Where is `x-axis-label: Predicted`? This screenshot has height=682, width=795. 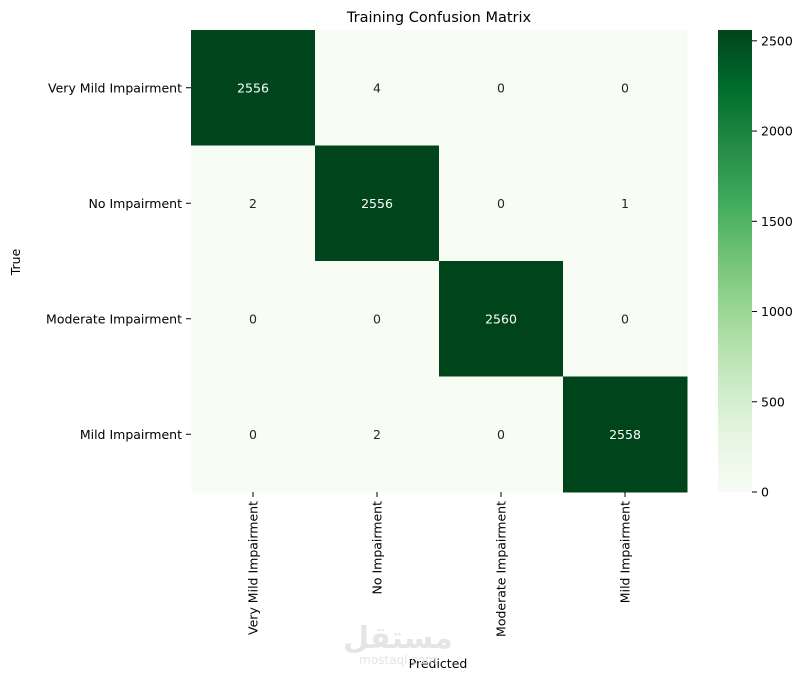
x-axis-label: Predicted is located at coordinates (438, 663).